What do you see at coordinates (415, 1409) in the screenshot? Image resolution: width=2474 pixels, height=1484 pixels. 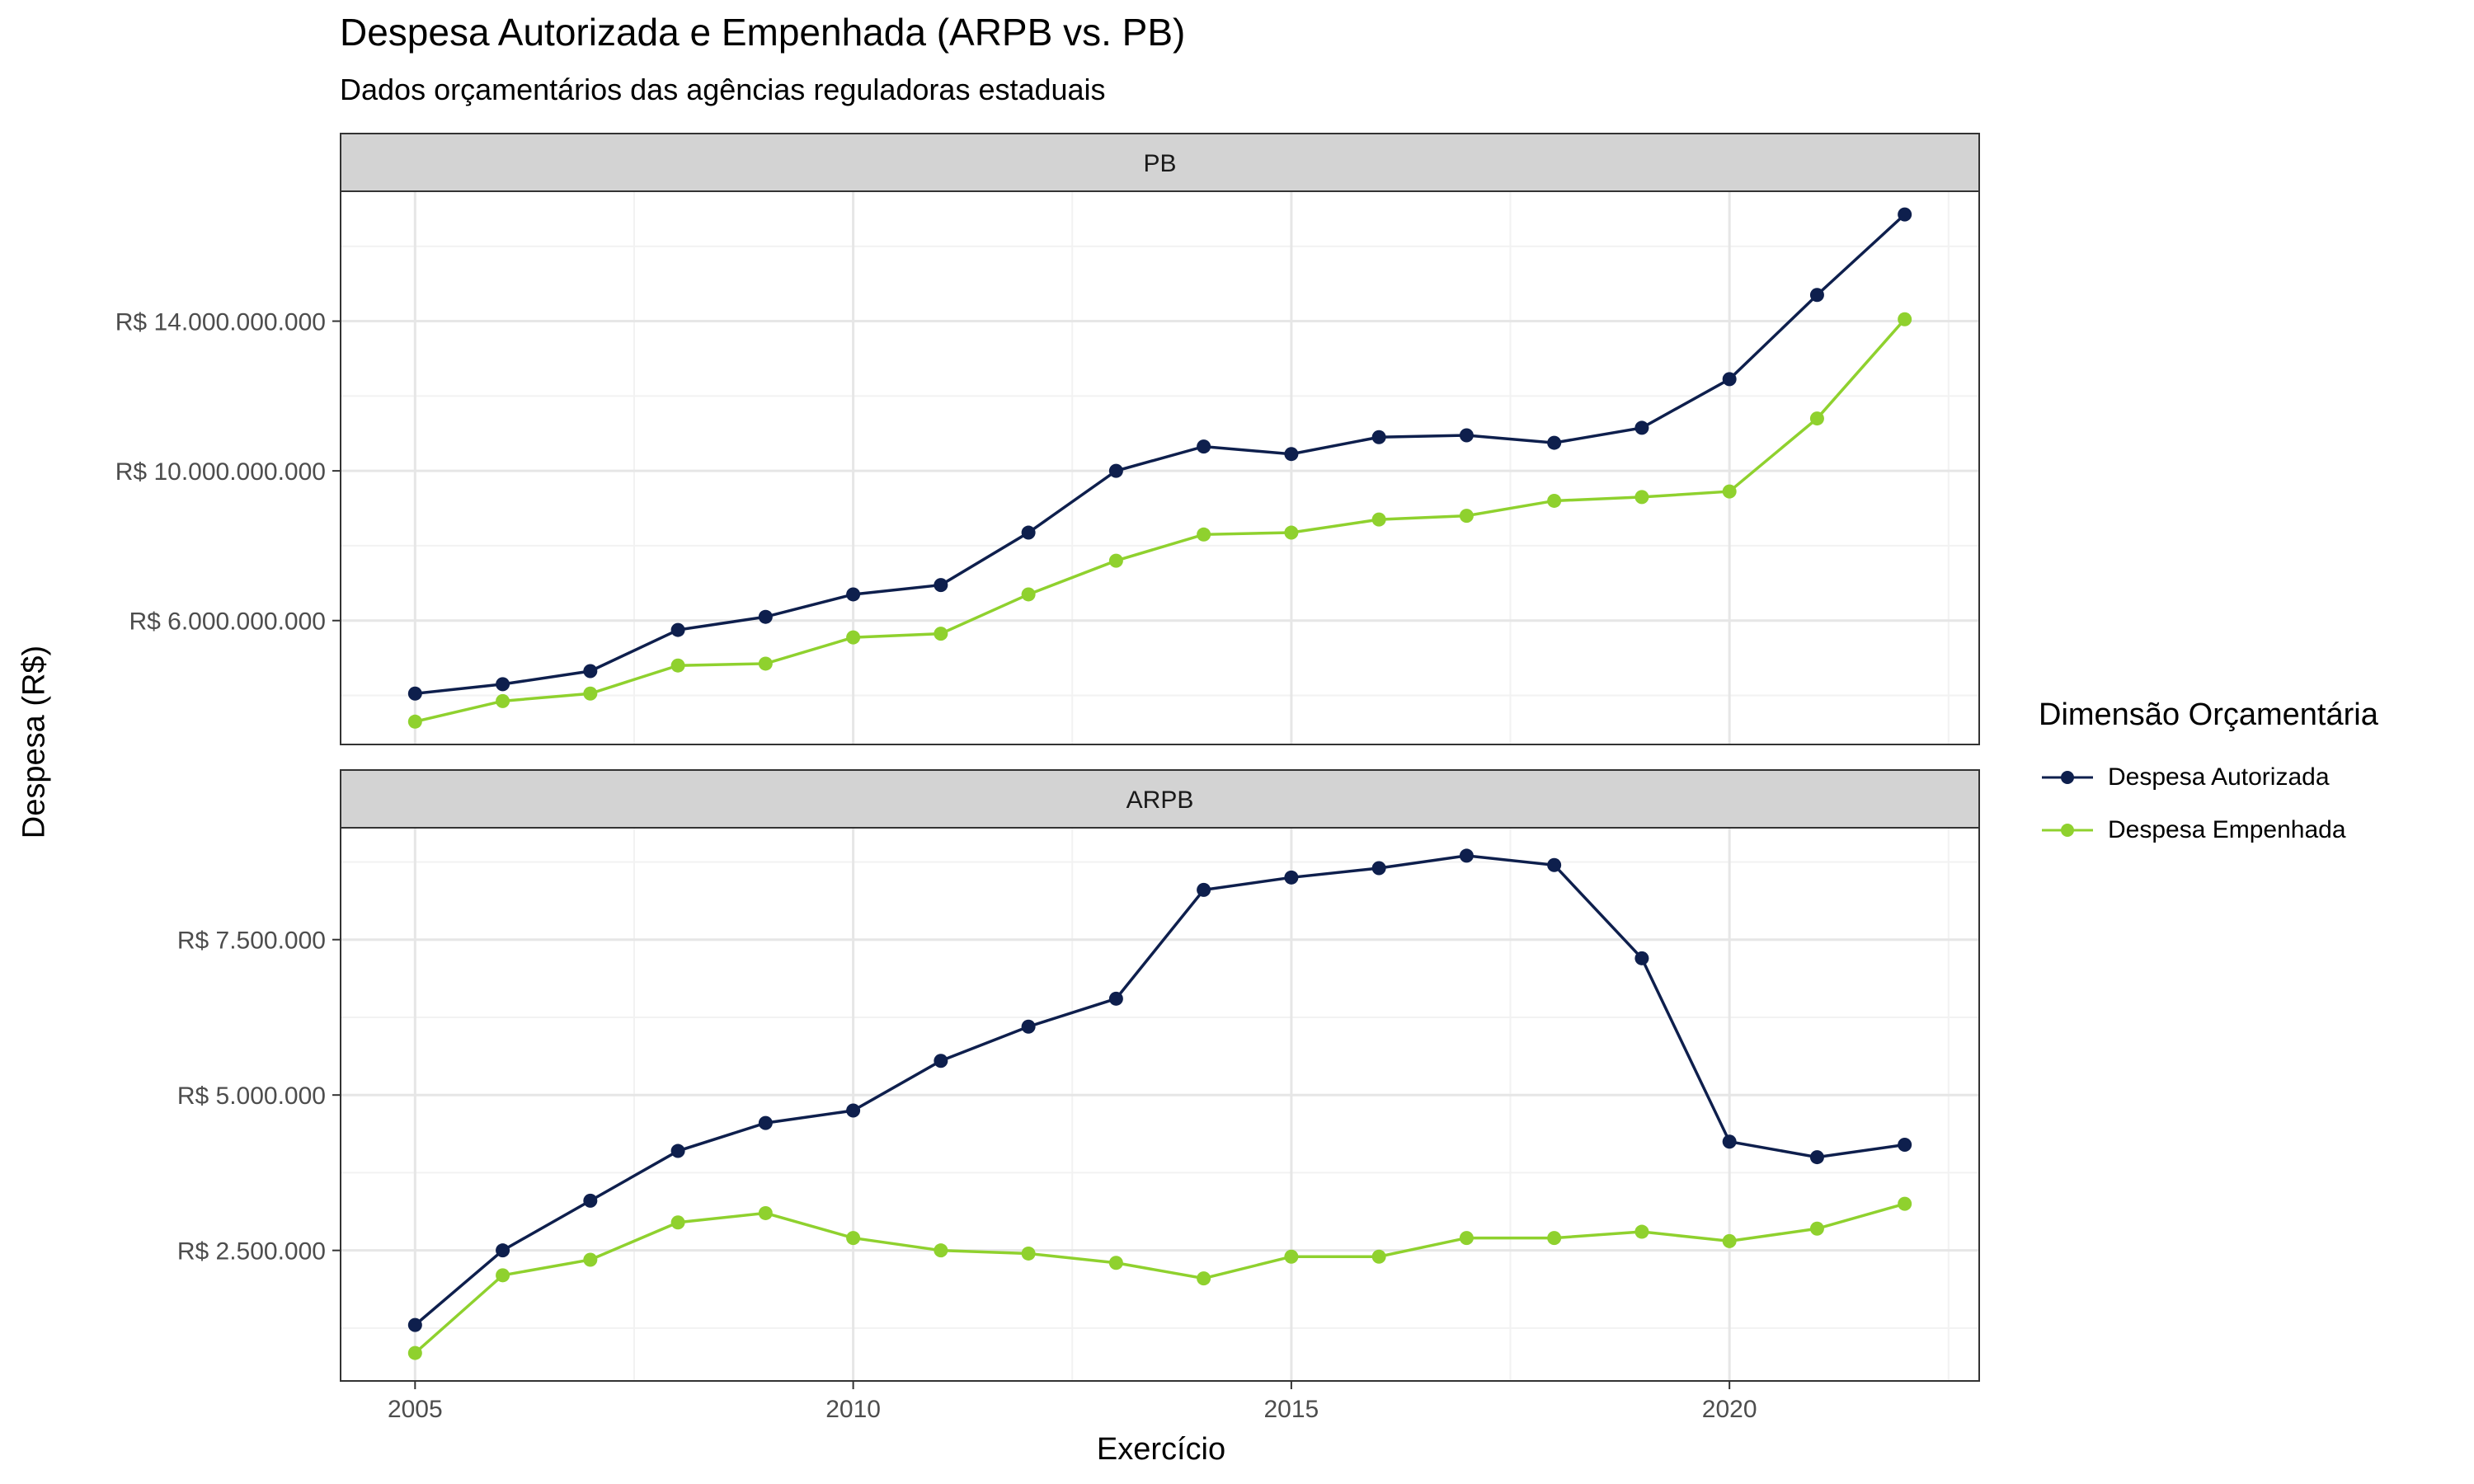 I see `x-tick-label: 2005` at bounding box center [415, 1409].